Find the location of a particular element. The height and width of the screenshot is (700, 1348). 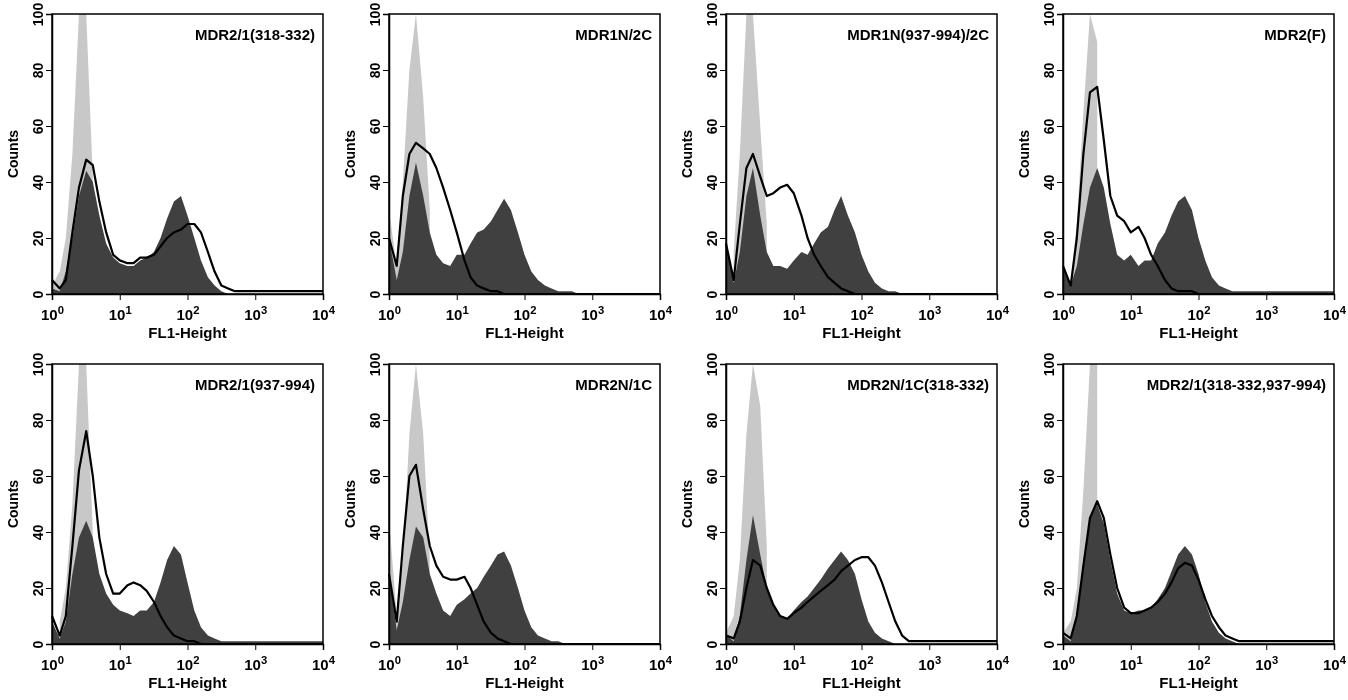

text: MDR2N/1C(318-332) is located at coordinates (918, 384).